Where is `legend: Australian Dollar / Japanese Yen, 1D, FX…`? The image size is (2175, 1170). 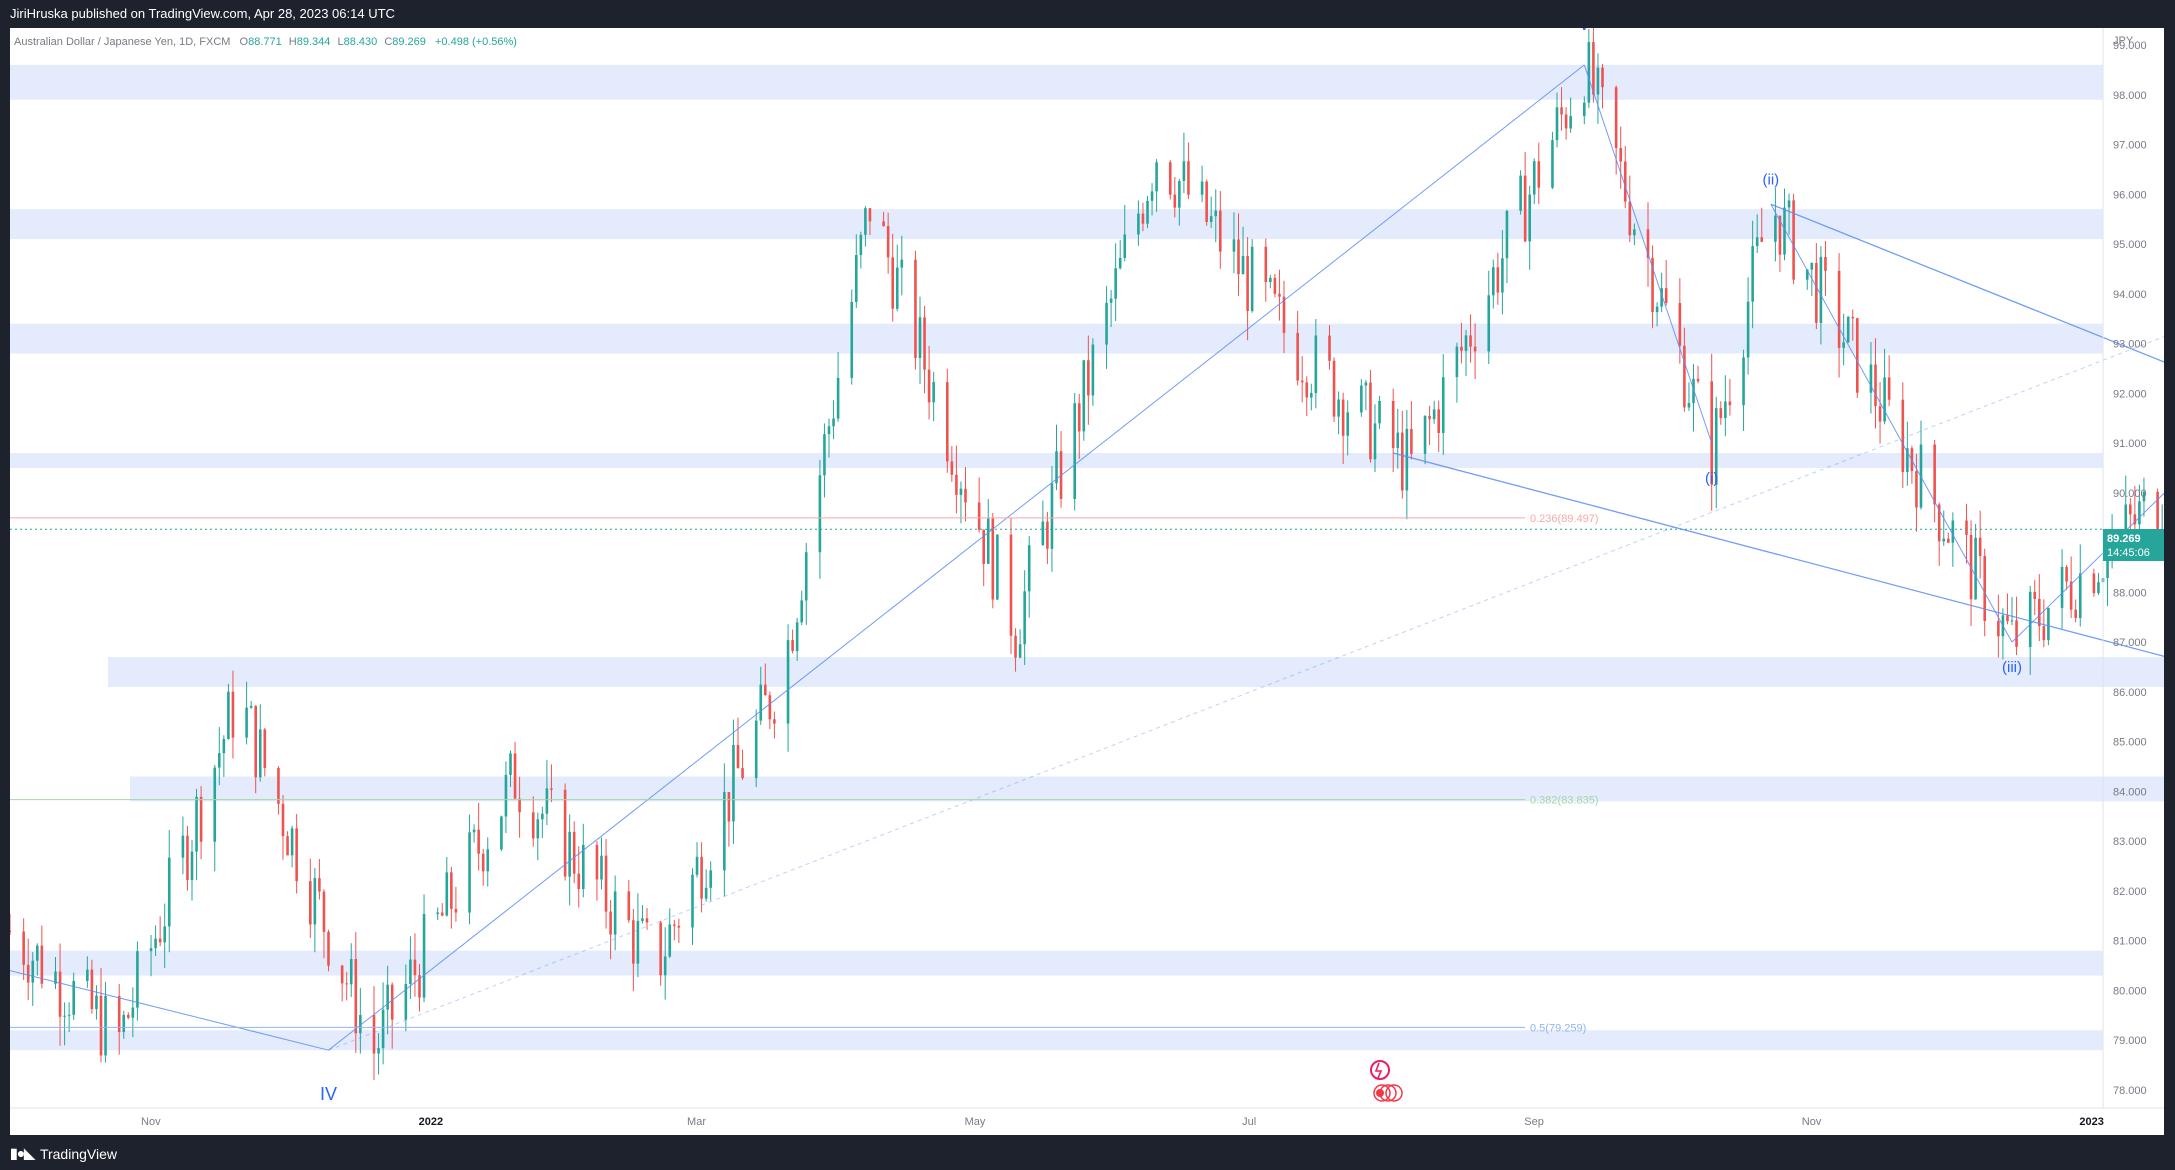
legend: Australian Dollar / Japanese Yen, 1D, FX… is located at coordinates (265, 42).